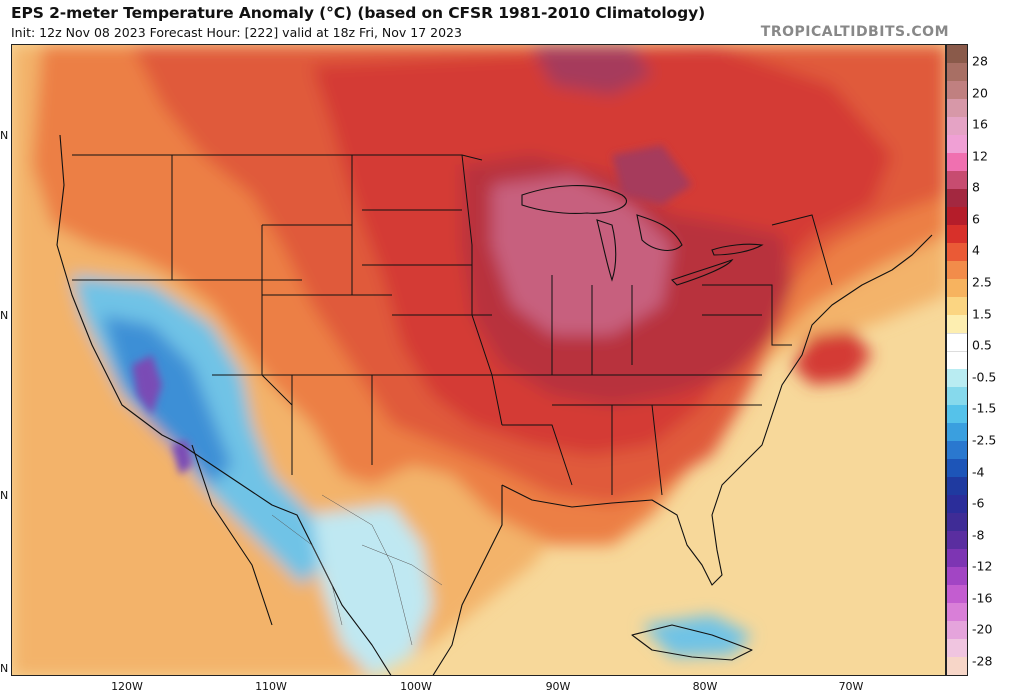 The image size is (1011, 693). What do you see at coordinates (976, 187) in the screenshot?
I see `color-scale-tick-label: 8` at bounding box center [976, 187].